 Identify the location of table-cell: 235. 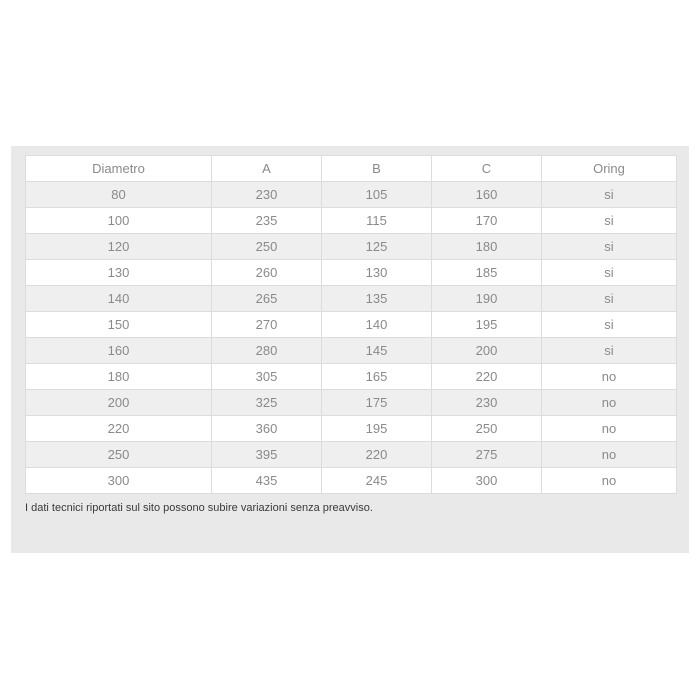
(266, 220).